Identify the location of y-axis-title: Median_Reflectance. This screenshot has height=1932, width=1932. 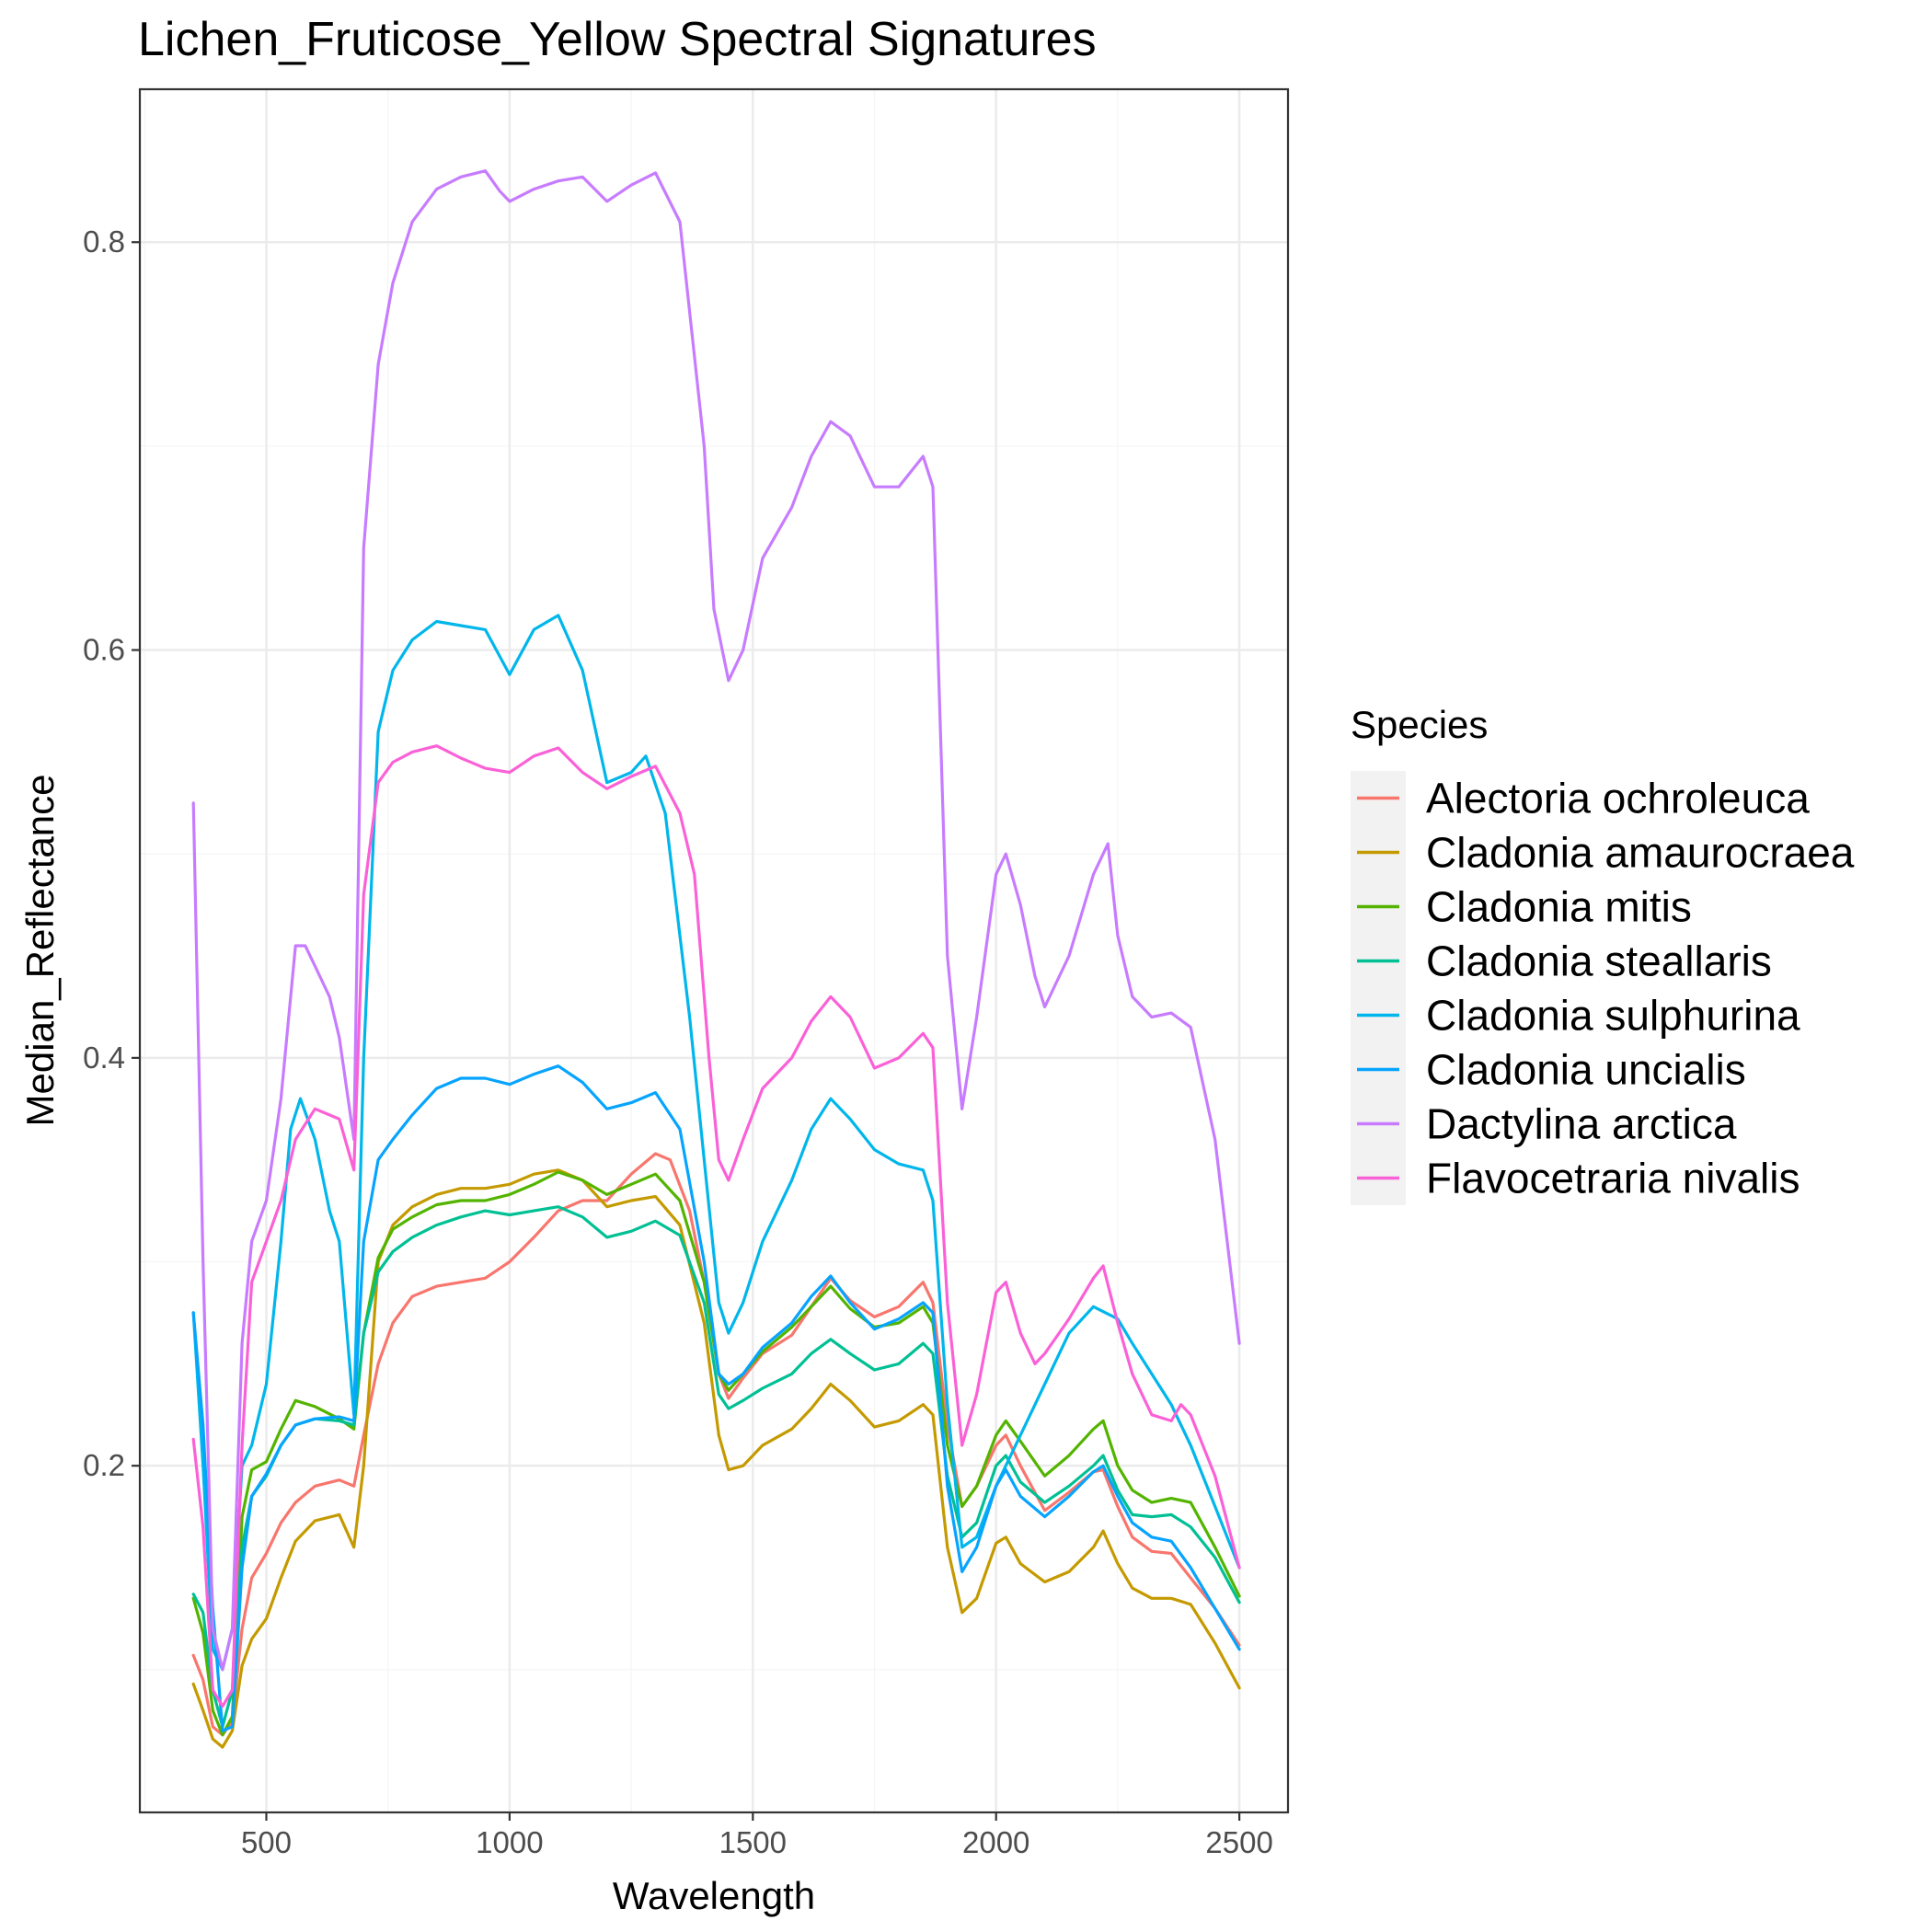
(40, 951).